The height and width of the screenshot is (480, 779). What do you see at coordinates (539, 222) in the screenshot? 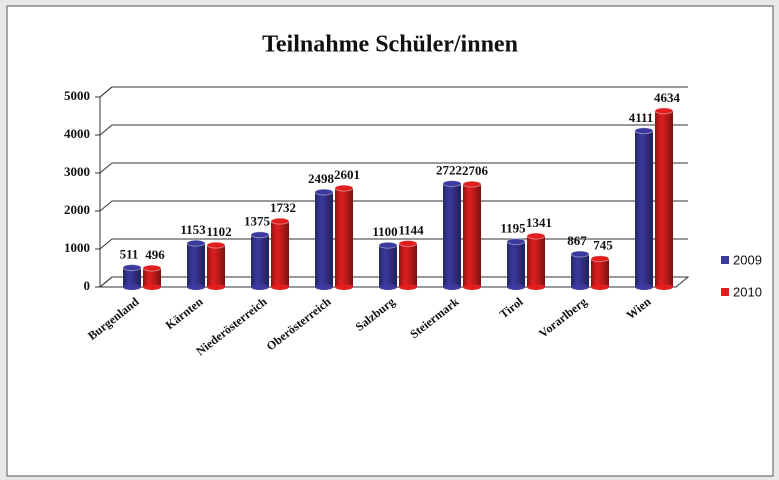
I see `value-label: 1341` at bounding box center [539, 222].